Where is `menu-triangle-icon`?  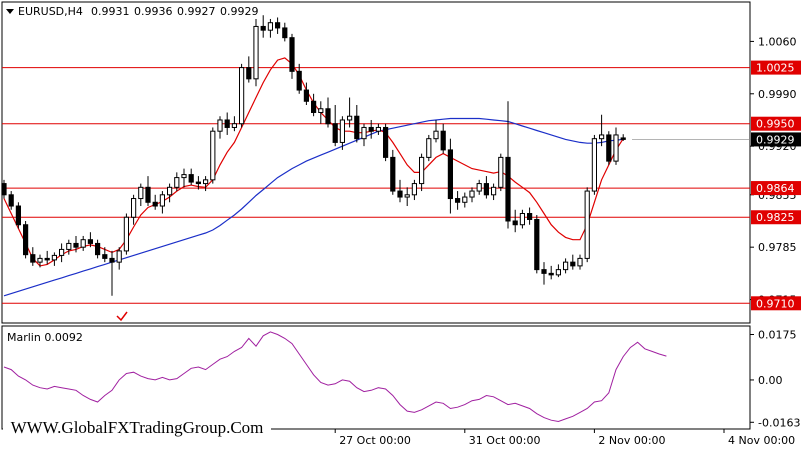 menu-triangle-icon is located at coordinates (10, 11).